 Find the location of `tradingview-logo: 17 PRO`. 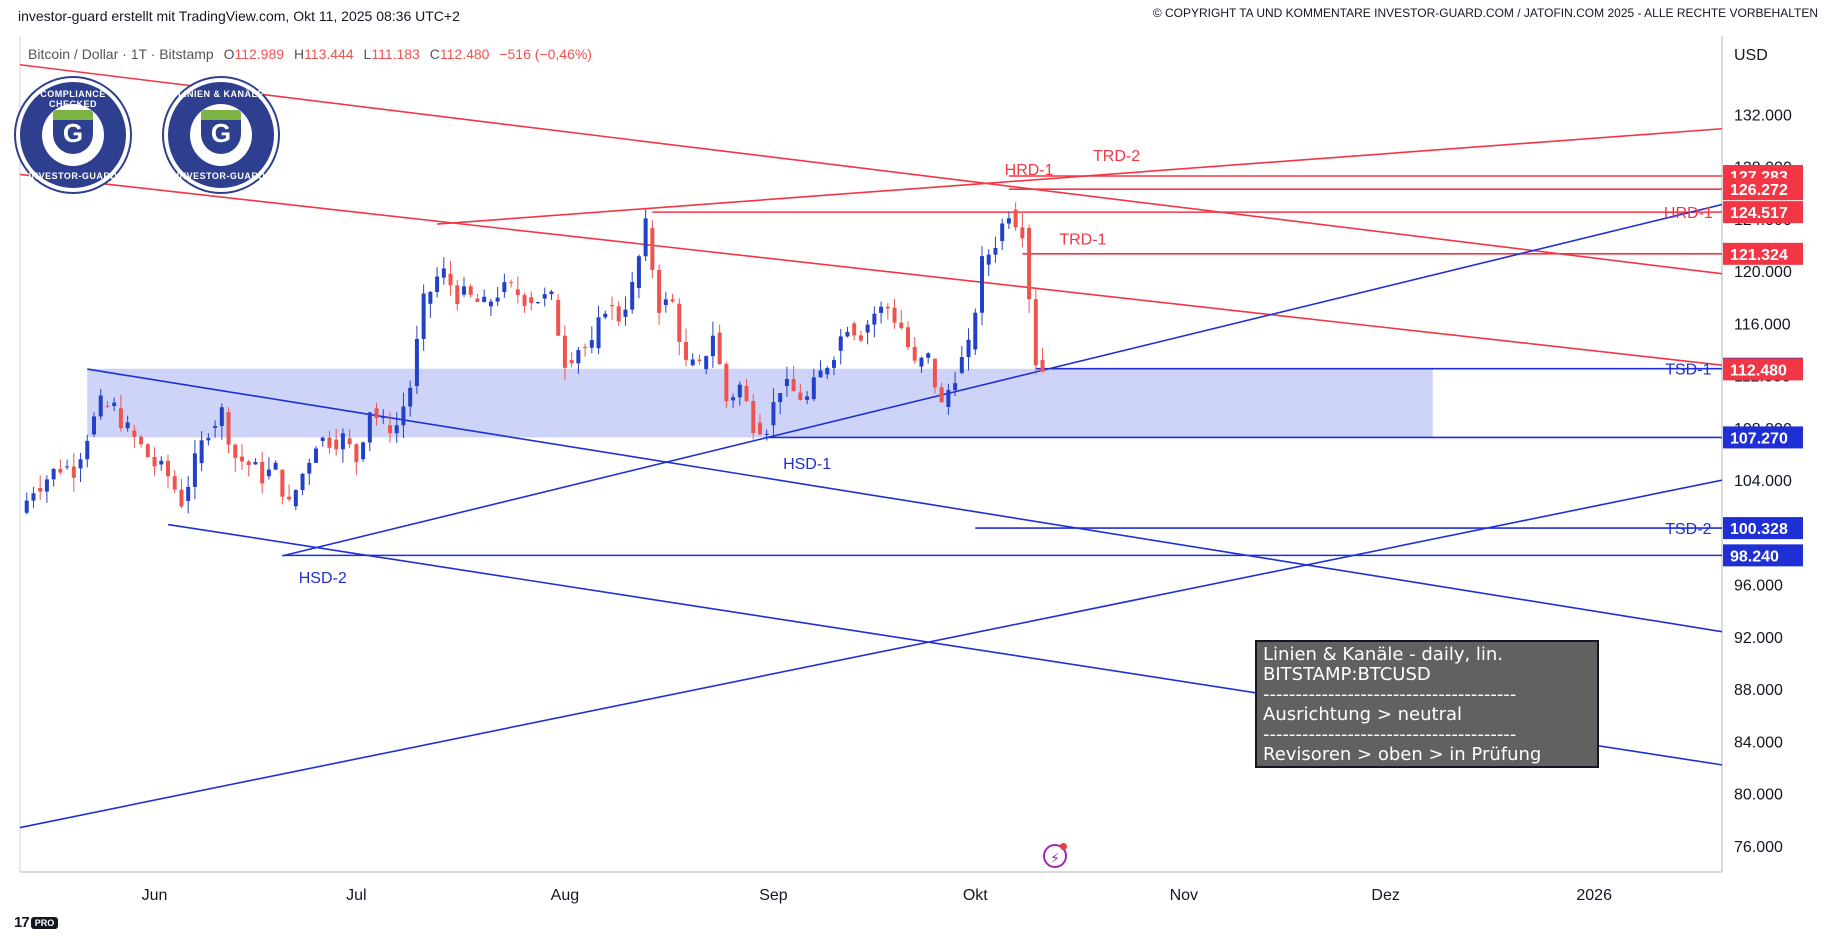

tradingview-logo: 17 PRO is located at coordinates (36, 922).